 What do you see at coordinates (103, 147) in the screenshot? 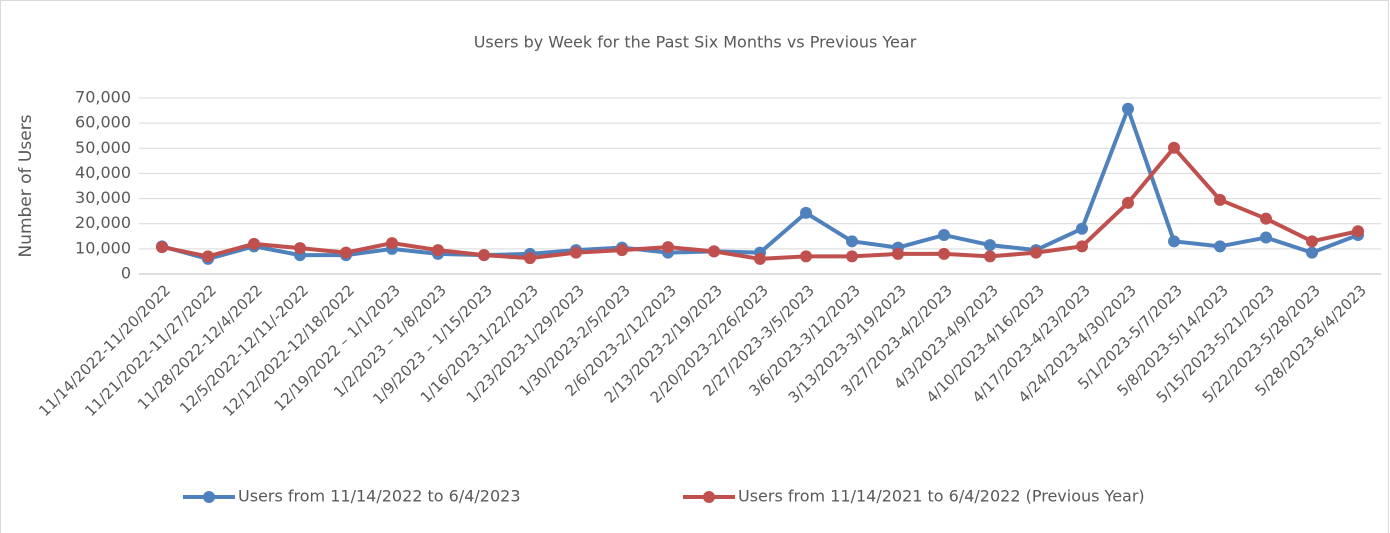
I see `y-tick-label: 50,000` at bounding box center [103, 147].